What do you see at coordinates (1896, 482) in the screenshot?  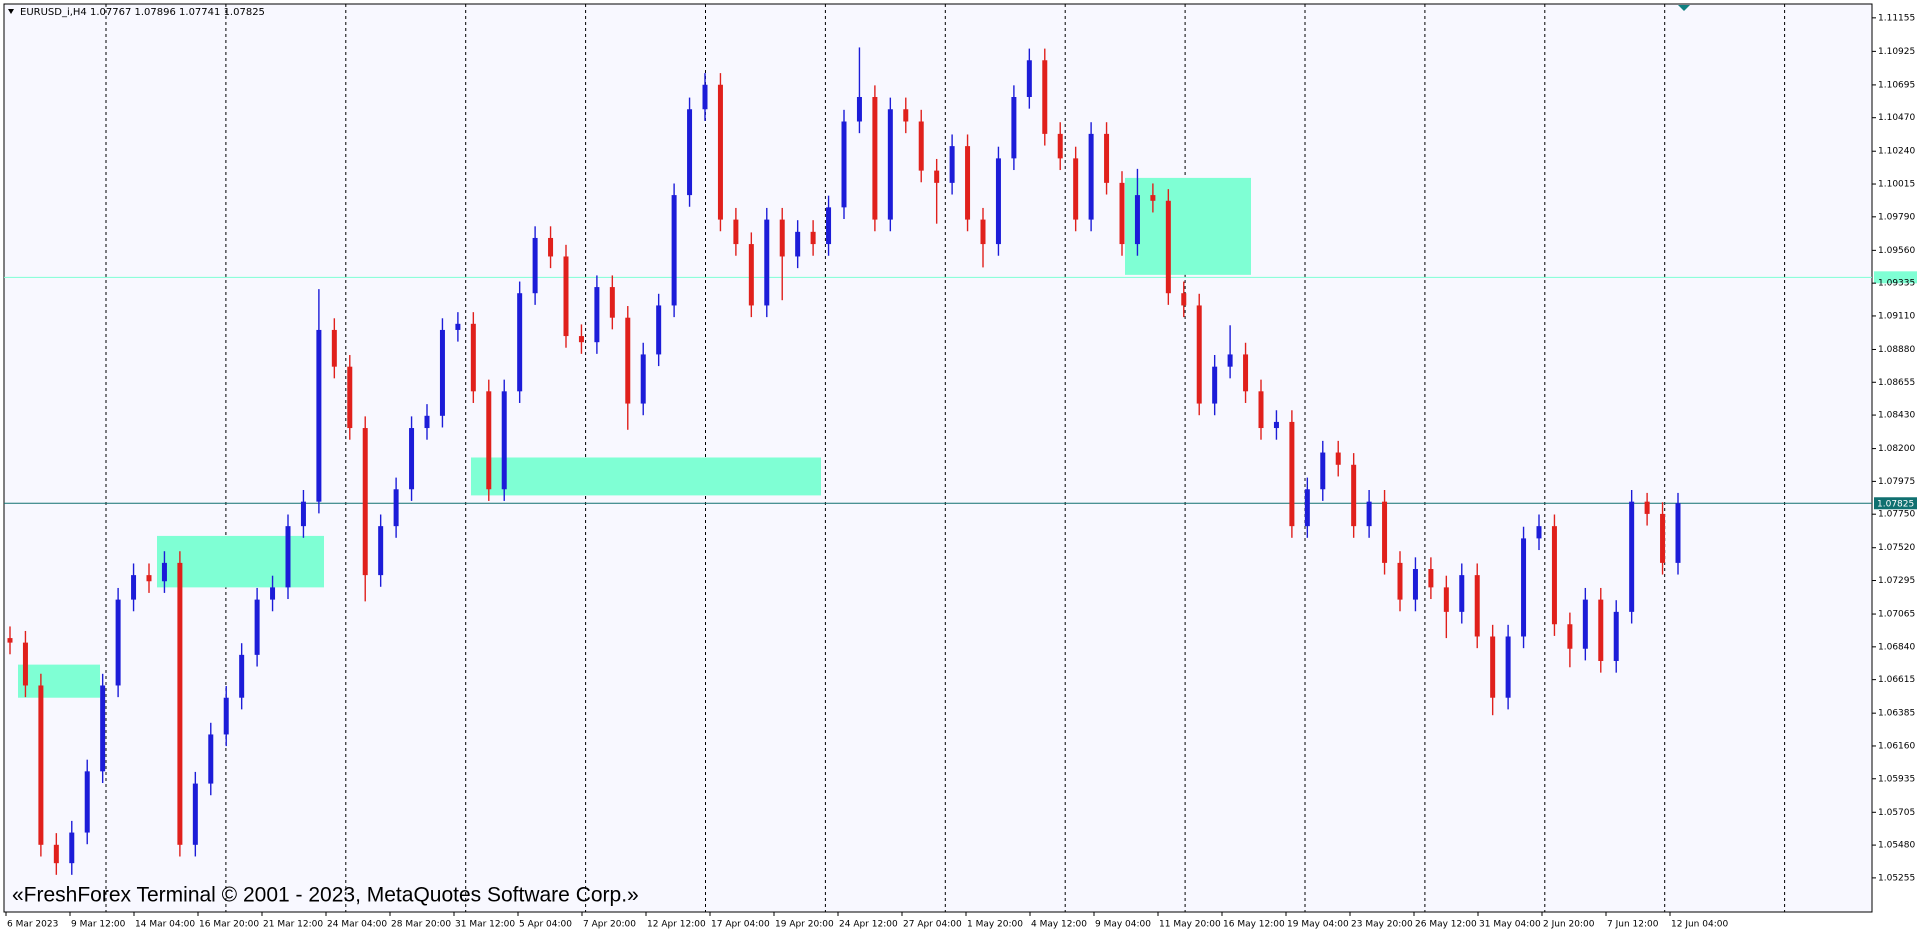 I see `y-tick-label: 1.07975` at bounding box center [1896, 482].